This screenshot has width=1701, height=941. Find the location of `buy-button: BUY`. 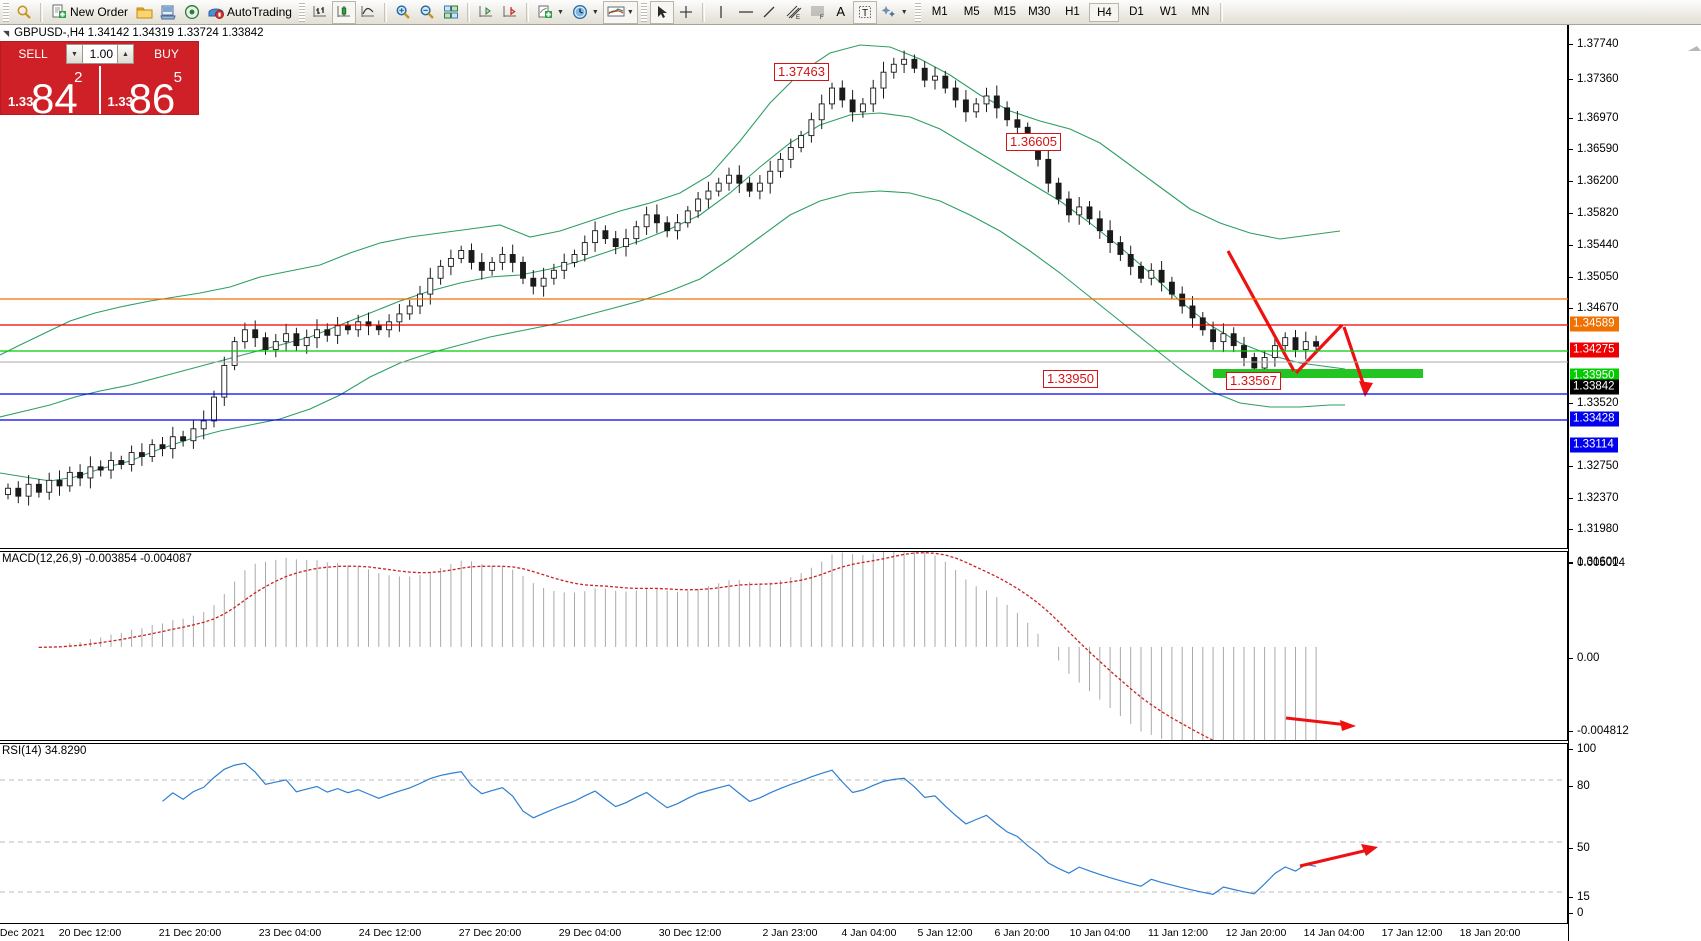

buy-button: BUY is located at coordinates (166, 54).